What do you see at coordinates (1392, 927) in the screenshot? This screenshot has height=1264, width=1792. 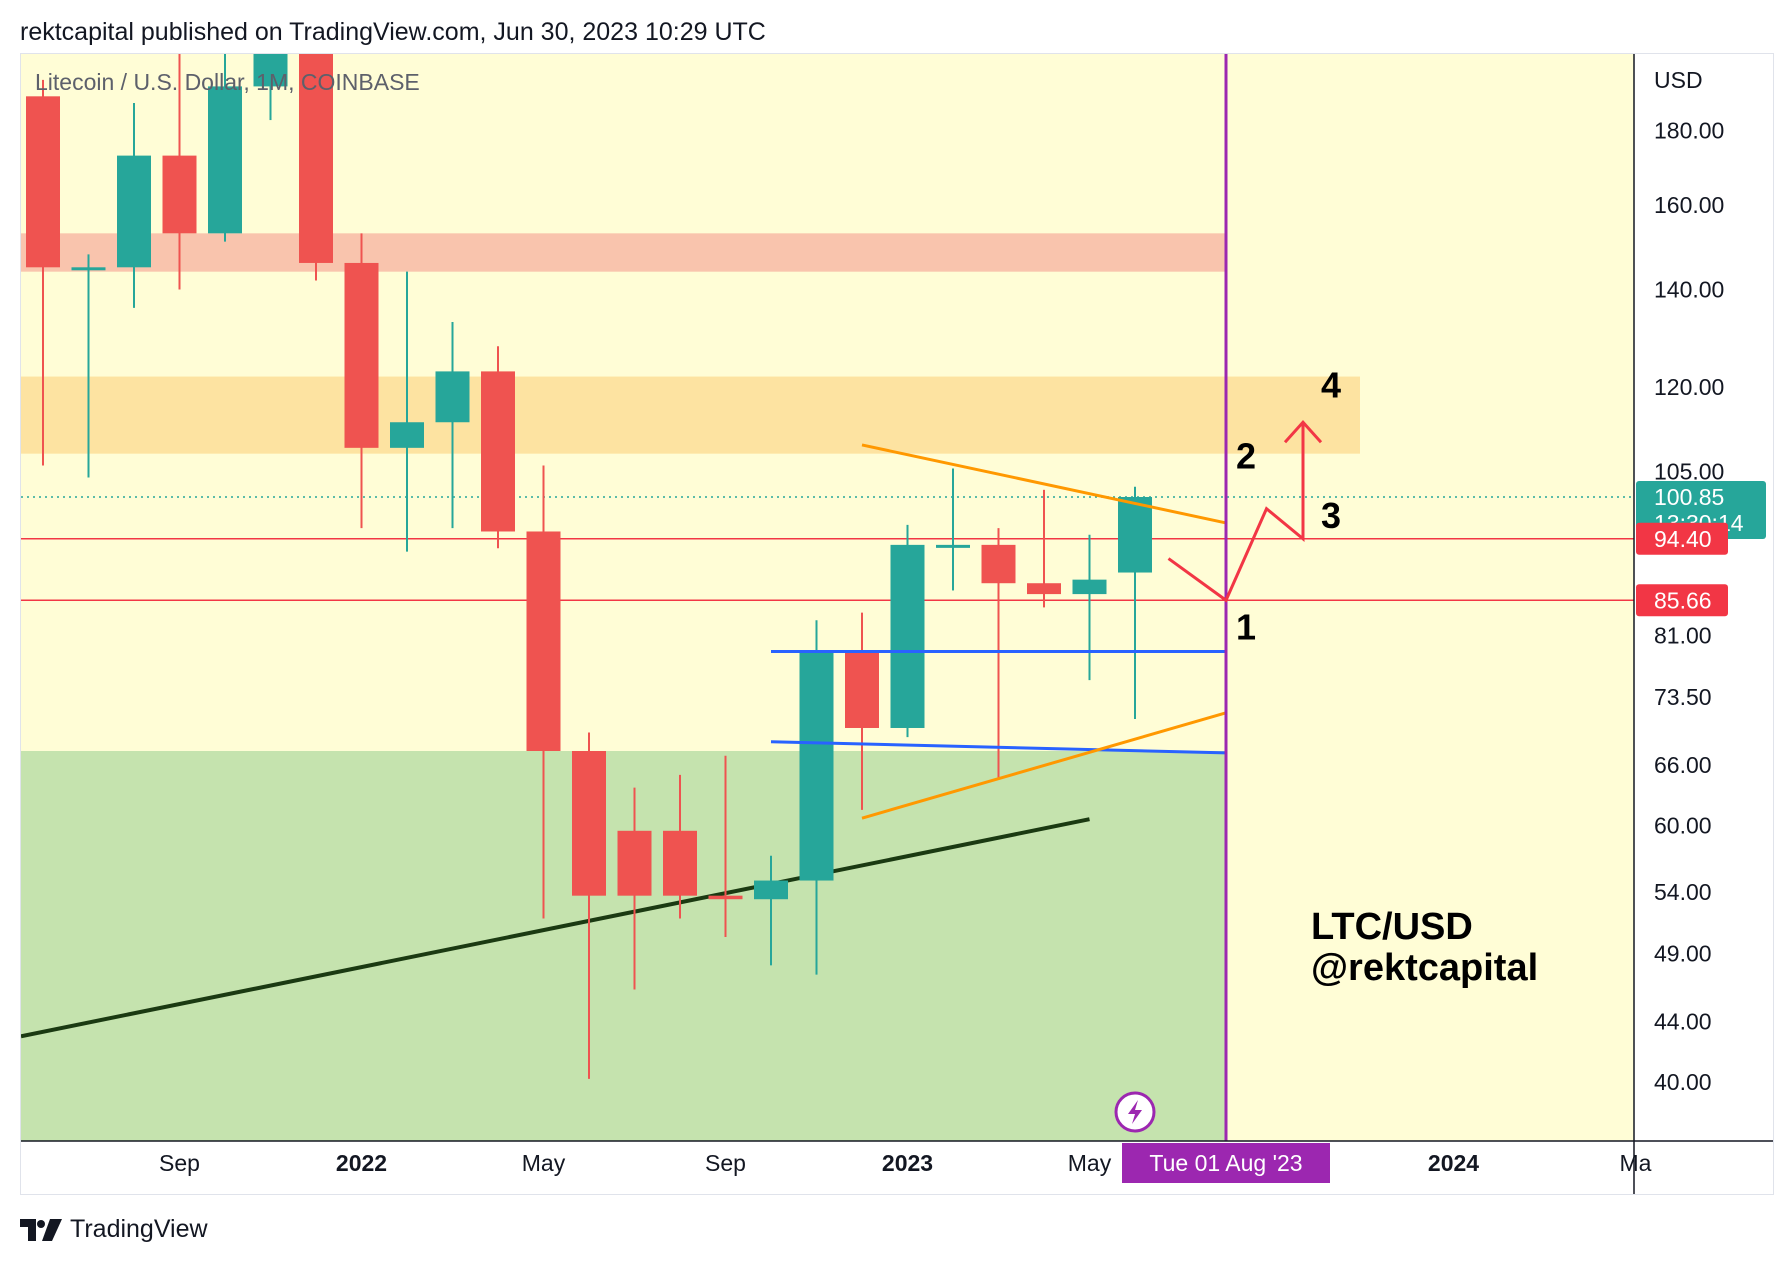 I see `watermark-line1: LTC/USD` at bounding box center [1392, 927].